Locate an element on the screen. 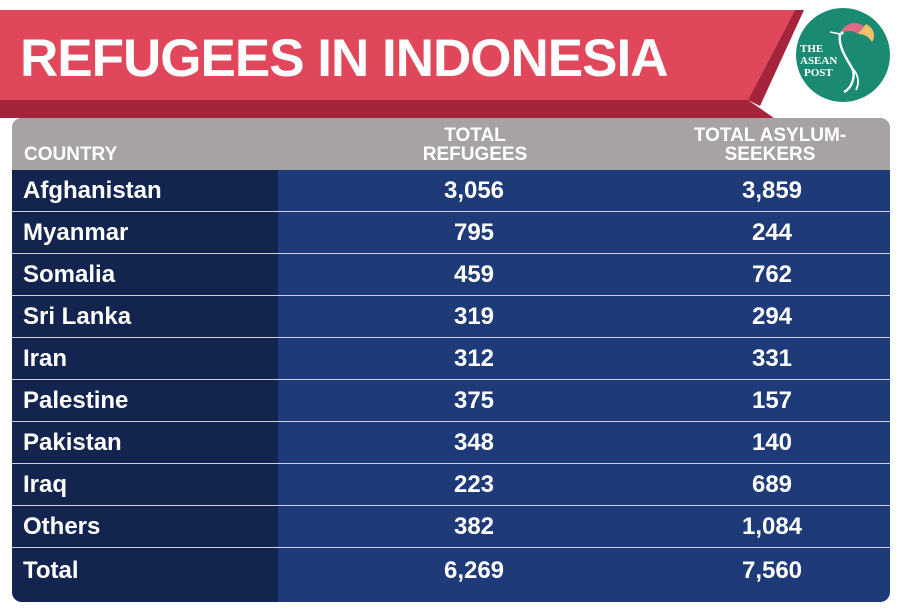  refugees-cell: 312 is located at coordinates (474, 358).